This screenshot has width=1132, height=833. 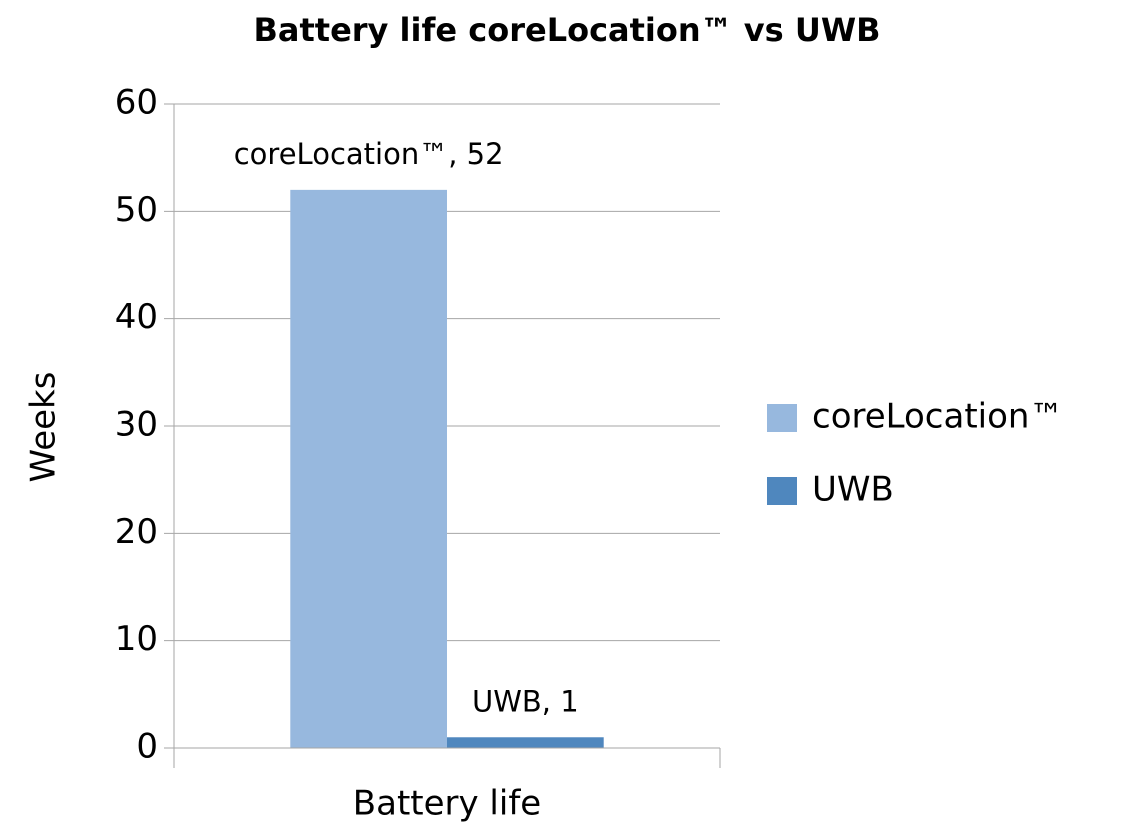 What do you see at coordinates (525, 701) in the screenshot?
I see `data-label: UWB, 1` at bounding box center [525, 701].